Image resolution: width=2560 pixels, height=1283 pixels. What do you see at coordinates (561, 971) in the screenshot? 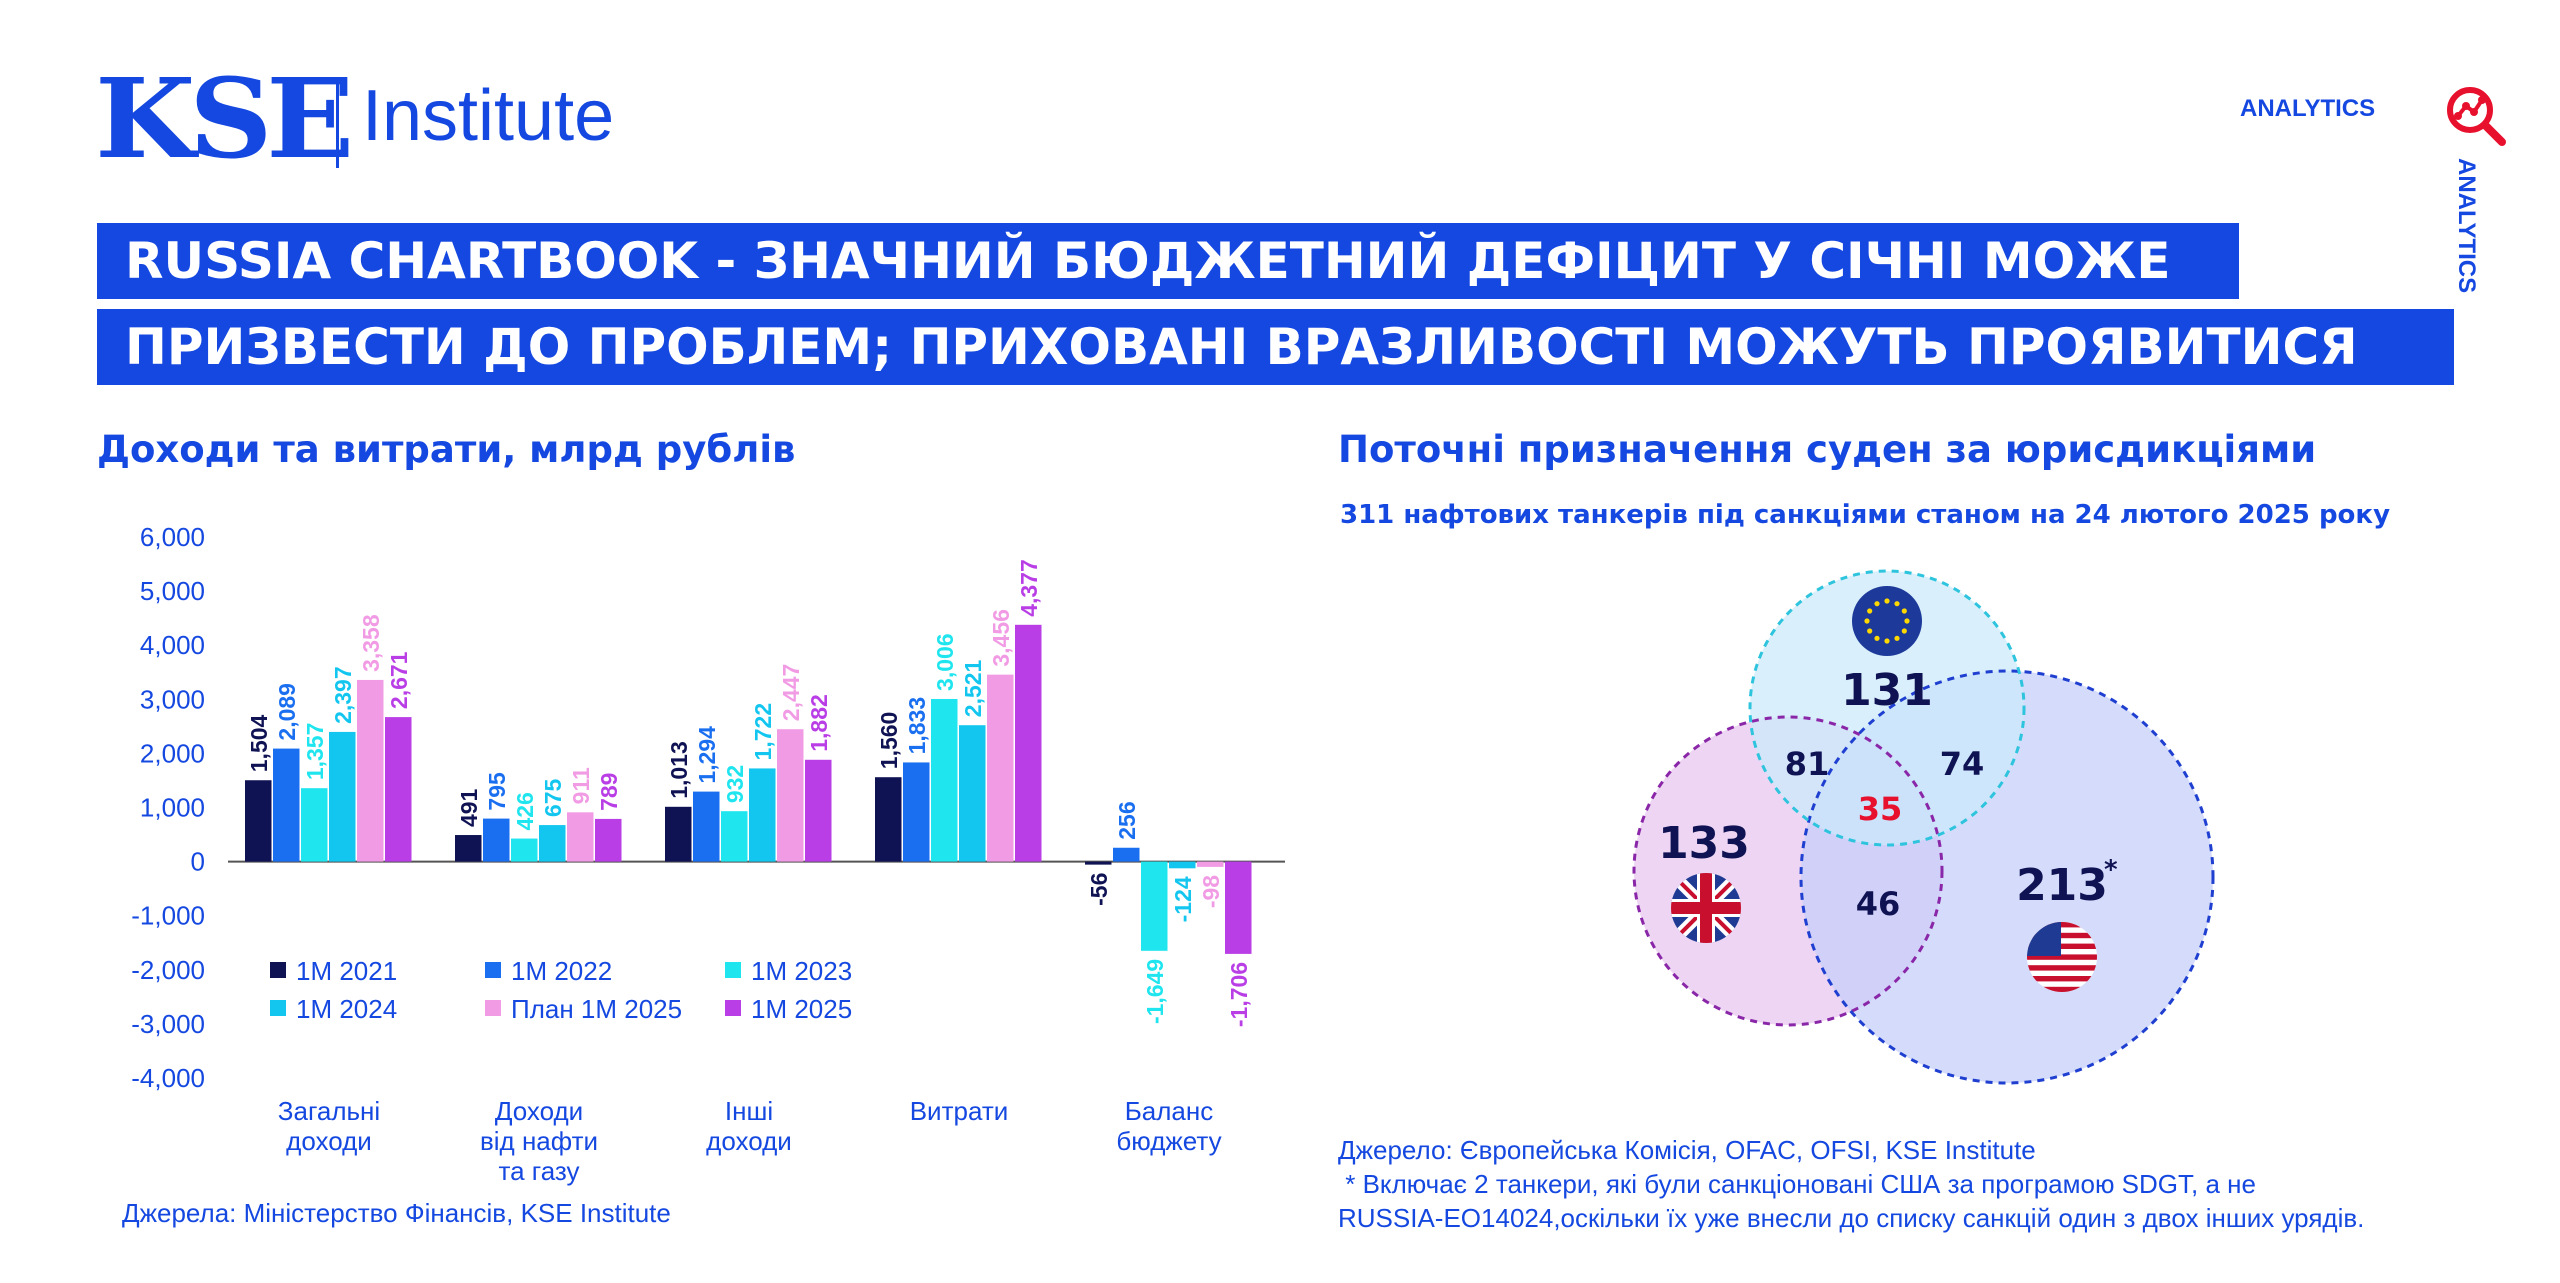
I see `legend-label: 1M 2022` at bounding box center [561, 971].